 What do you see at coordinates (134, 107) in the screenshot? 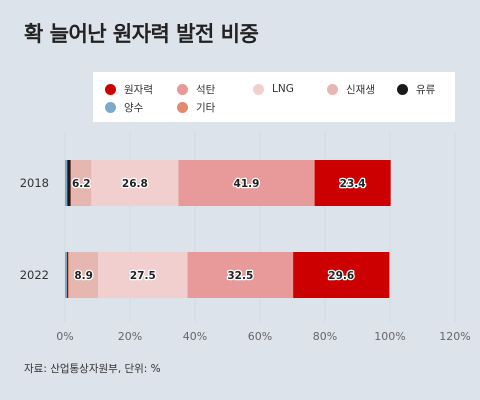
I see `legend-label: 양수` at bounding box center [134, 107].